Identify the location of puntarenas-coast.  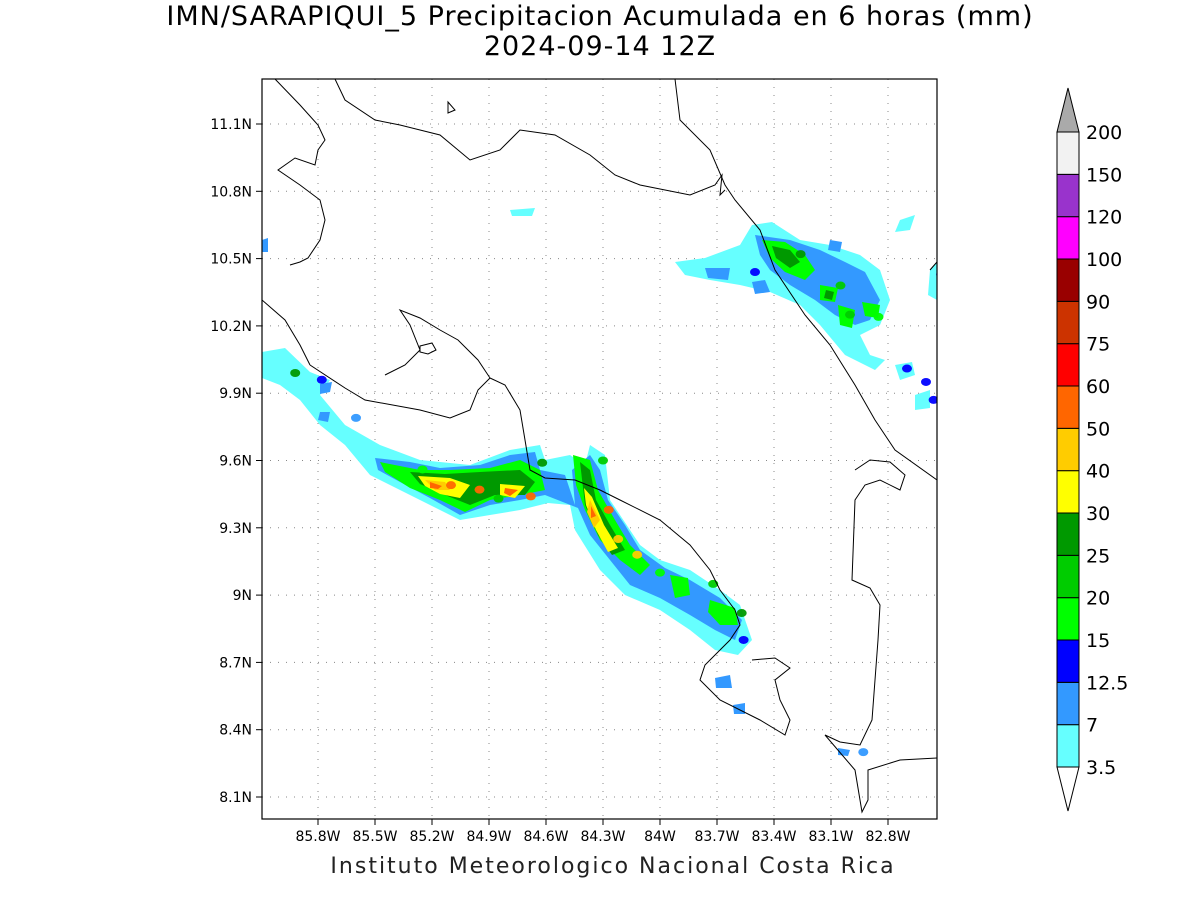
(615, 514).